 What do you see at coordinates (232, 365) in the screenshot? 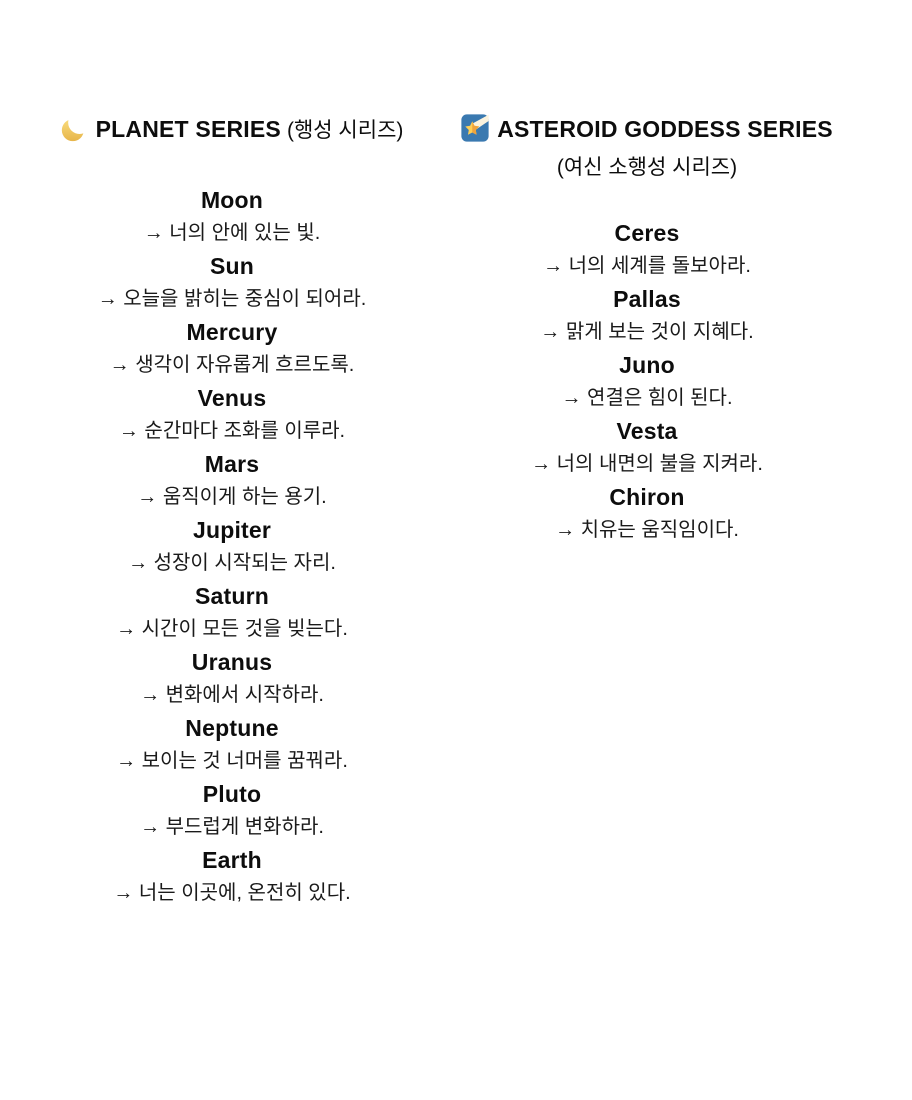
I see `planet-tagline: → 생각이 자유롭게 흐르도록.` at bounding box center [232, 365].